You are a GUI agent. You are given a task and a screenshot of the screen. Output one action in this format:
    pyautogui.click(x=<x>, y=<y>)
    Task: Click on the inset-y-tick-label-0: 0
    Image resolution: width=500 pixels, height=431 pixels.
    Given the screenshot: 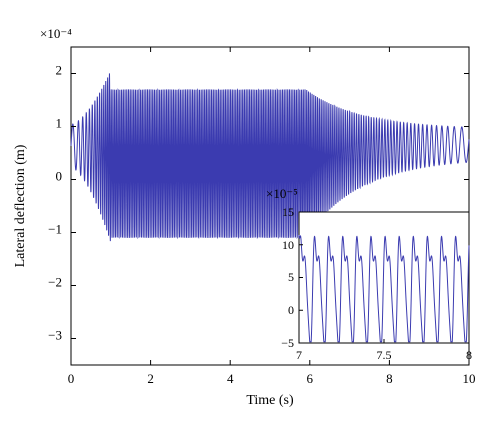 What is the action you would take?
    pyautogui.click(x=291, y=310)
    